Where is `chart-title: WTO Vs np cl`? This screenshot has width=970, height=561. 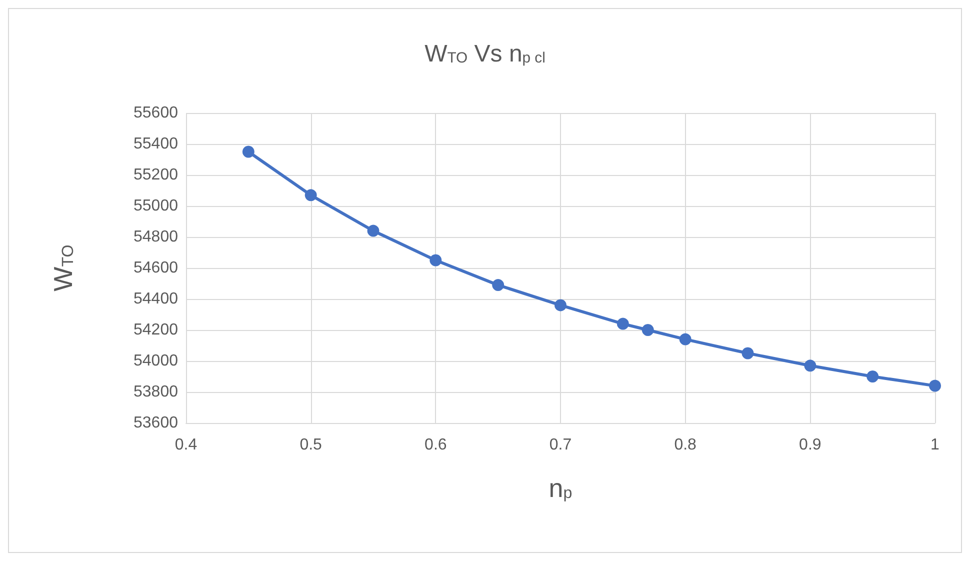
chart-title: WTO Vs np cl is located at coordinates (485, 54).